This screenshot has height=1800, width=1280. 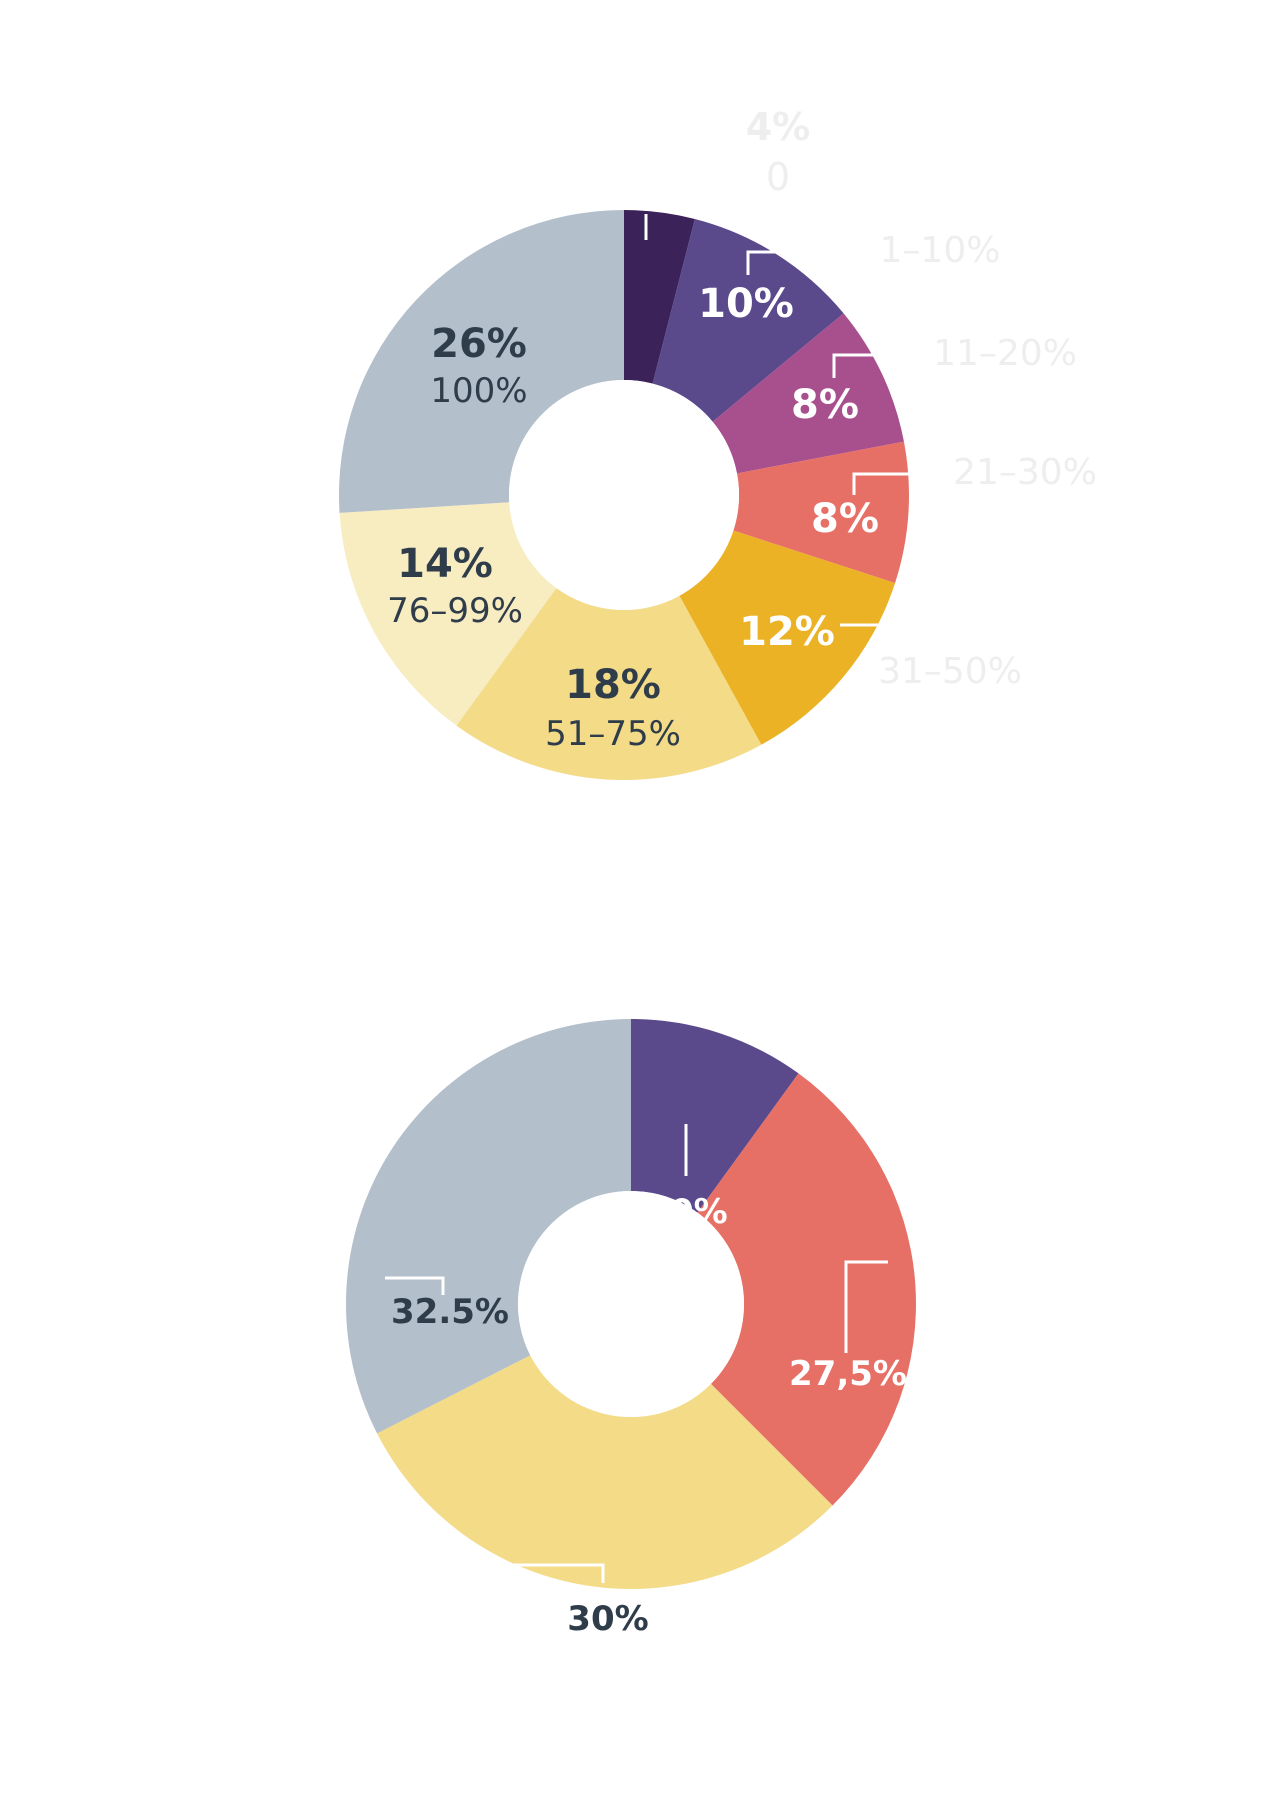 I want to click on donut1-value-label-6: 14%, so click(x=445, y=564).